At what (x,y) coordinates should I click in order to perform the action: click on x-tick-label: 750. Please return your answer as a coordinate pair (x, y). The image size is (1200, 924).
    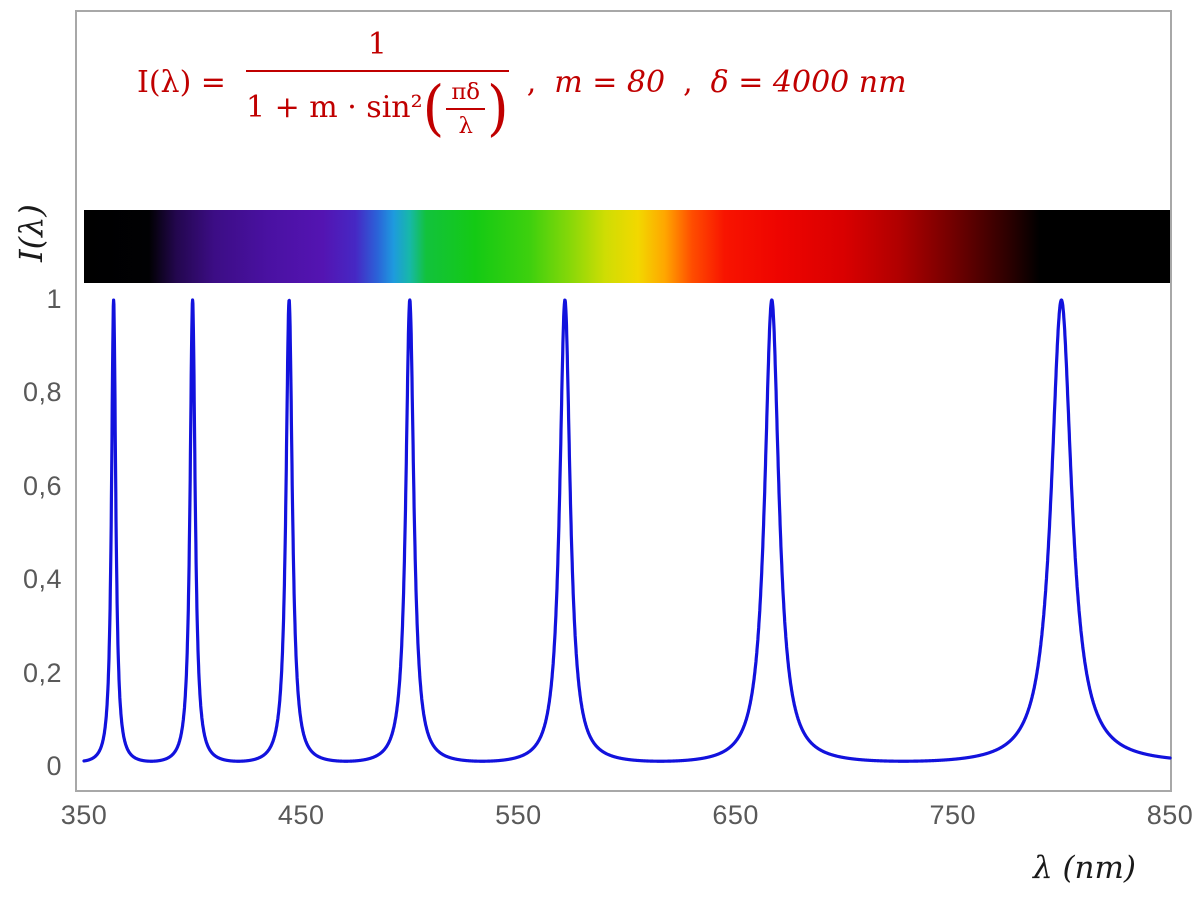
    Looking at the image, I should click on (953, 815).